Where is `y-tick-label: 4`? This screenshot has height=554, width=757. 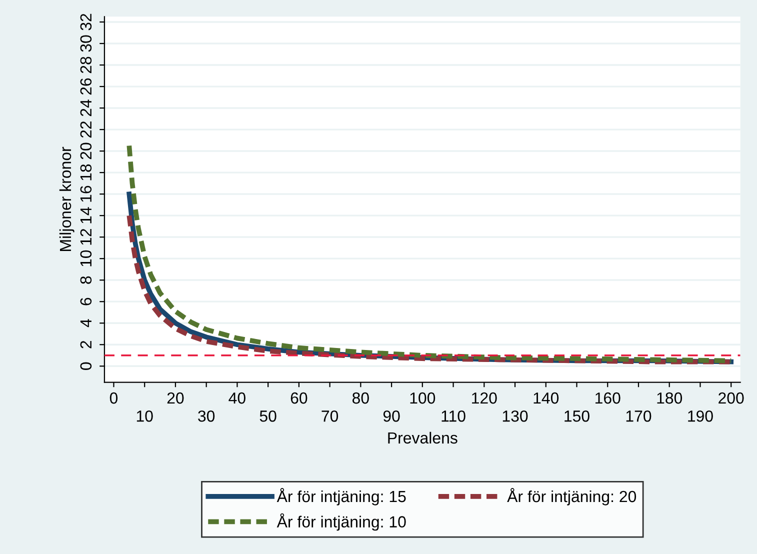 y-tick-label: 4 is located at coordinates (86, 323).